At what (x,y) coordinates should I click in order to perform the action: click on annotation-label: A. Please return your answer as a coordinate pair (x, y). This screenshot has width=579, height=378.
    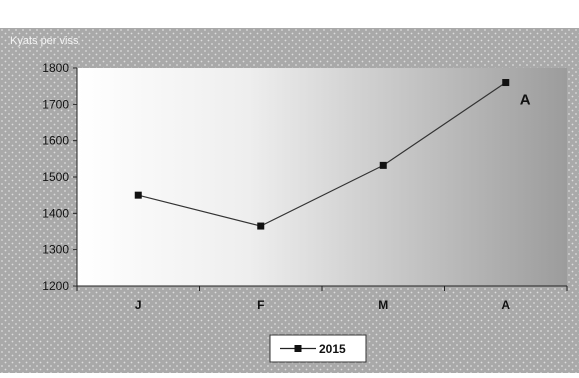
    Looking at the image, I should click on (525, 100).